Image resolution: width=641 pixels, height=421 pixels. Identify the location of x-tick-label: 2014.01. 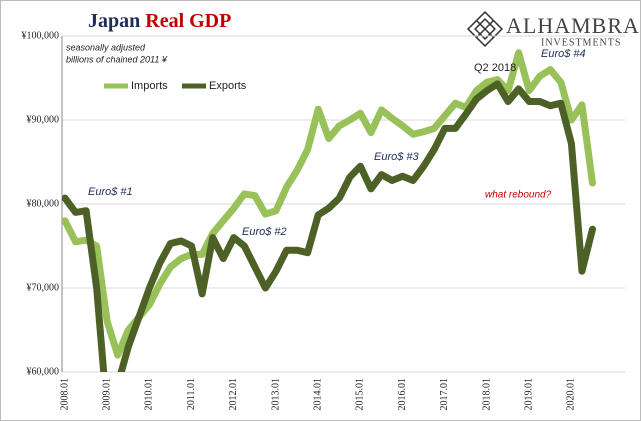
(317, 394).